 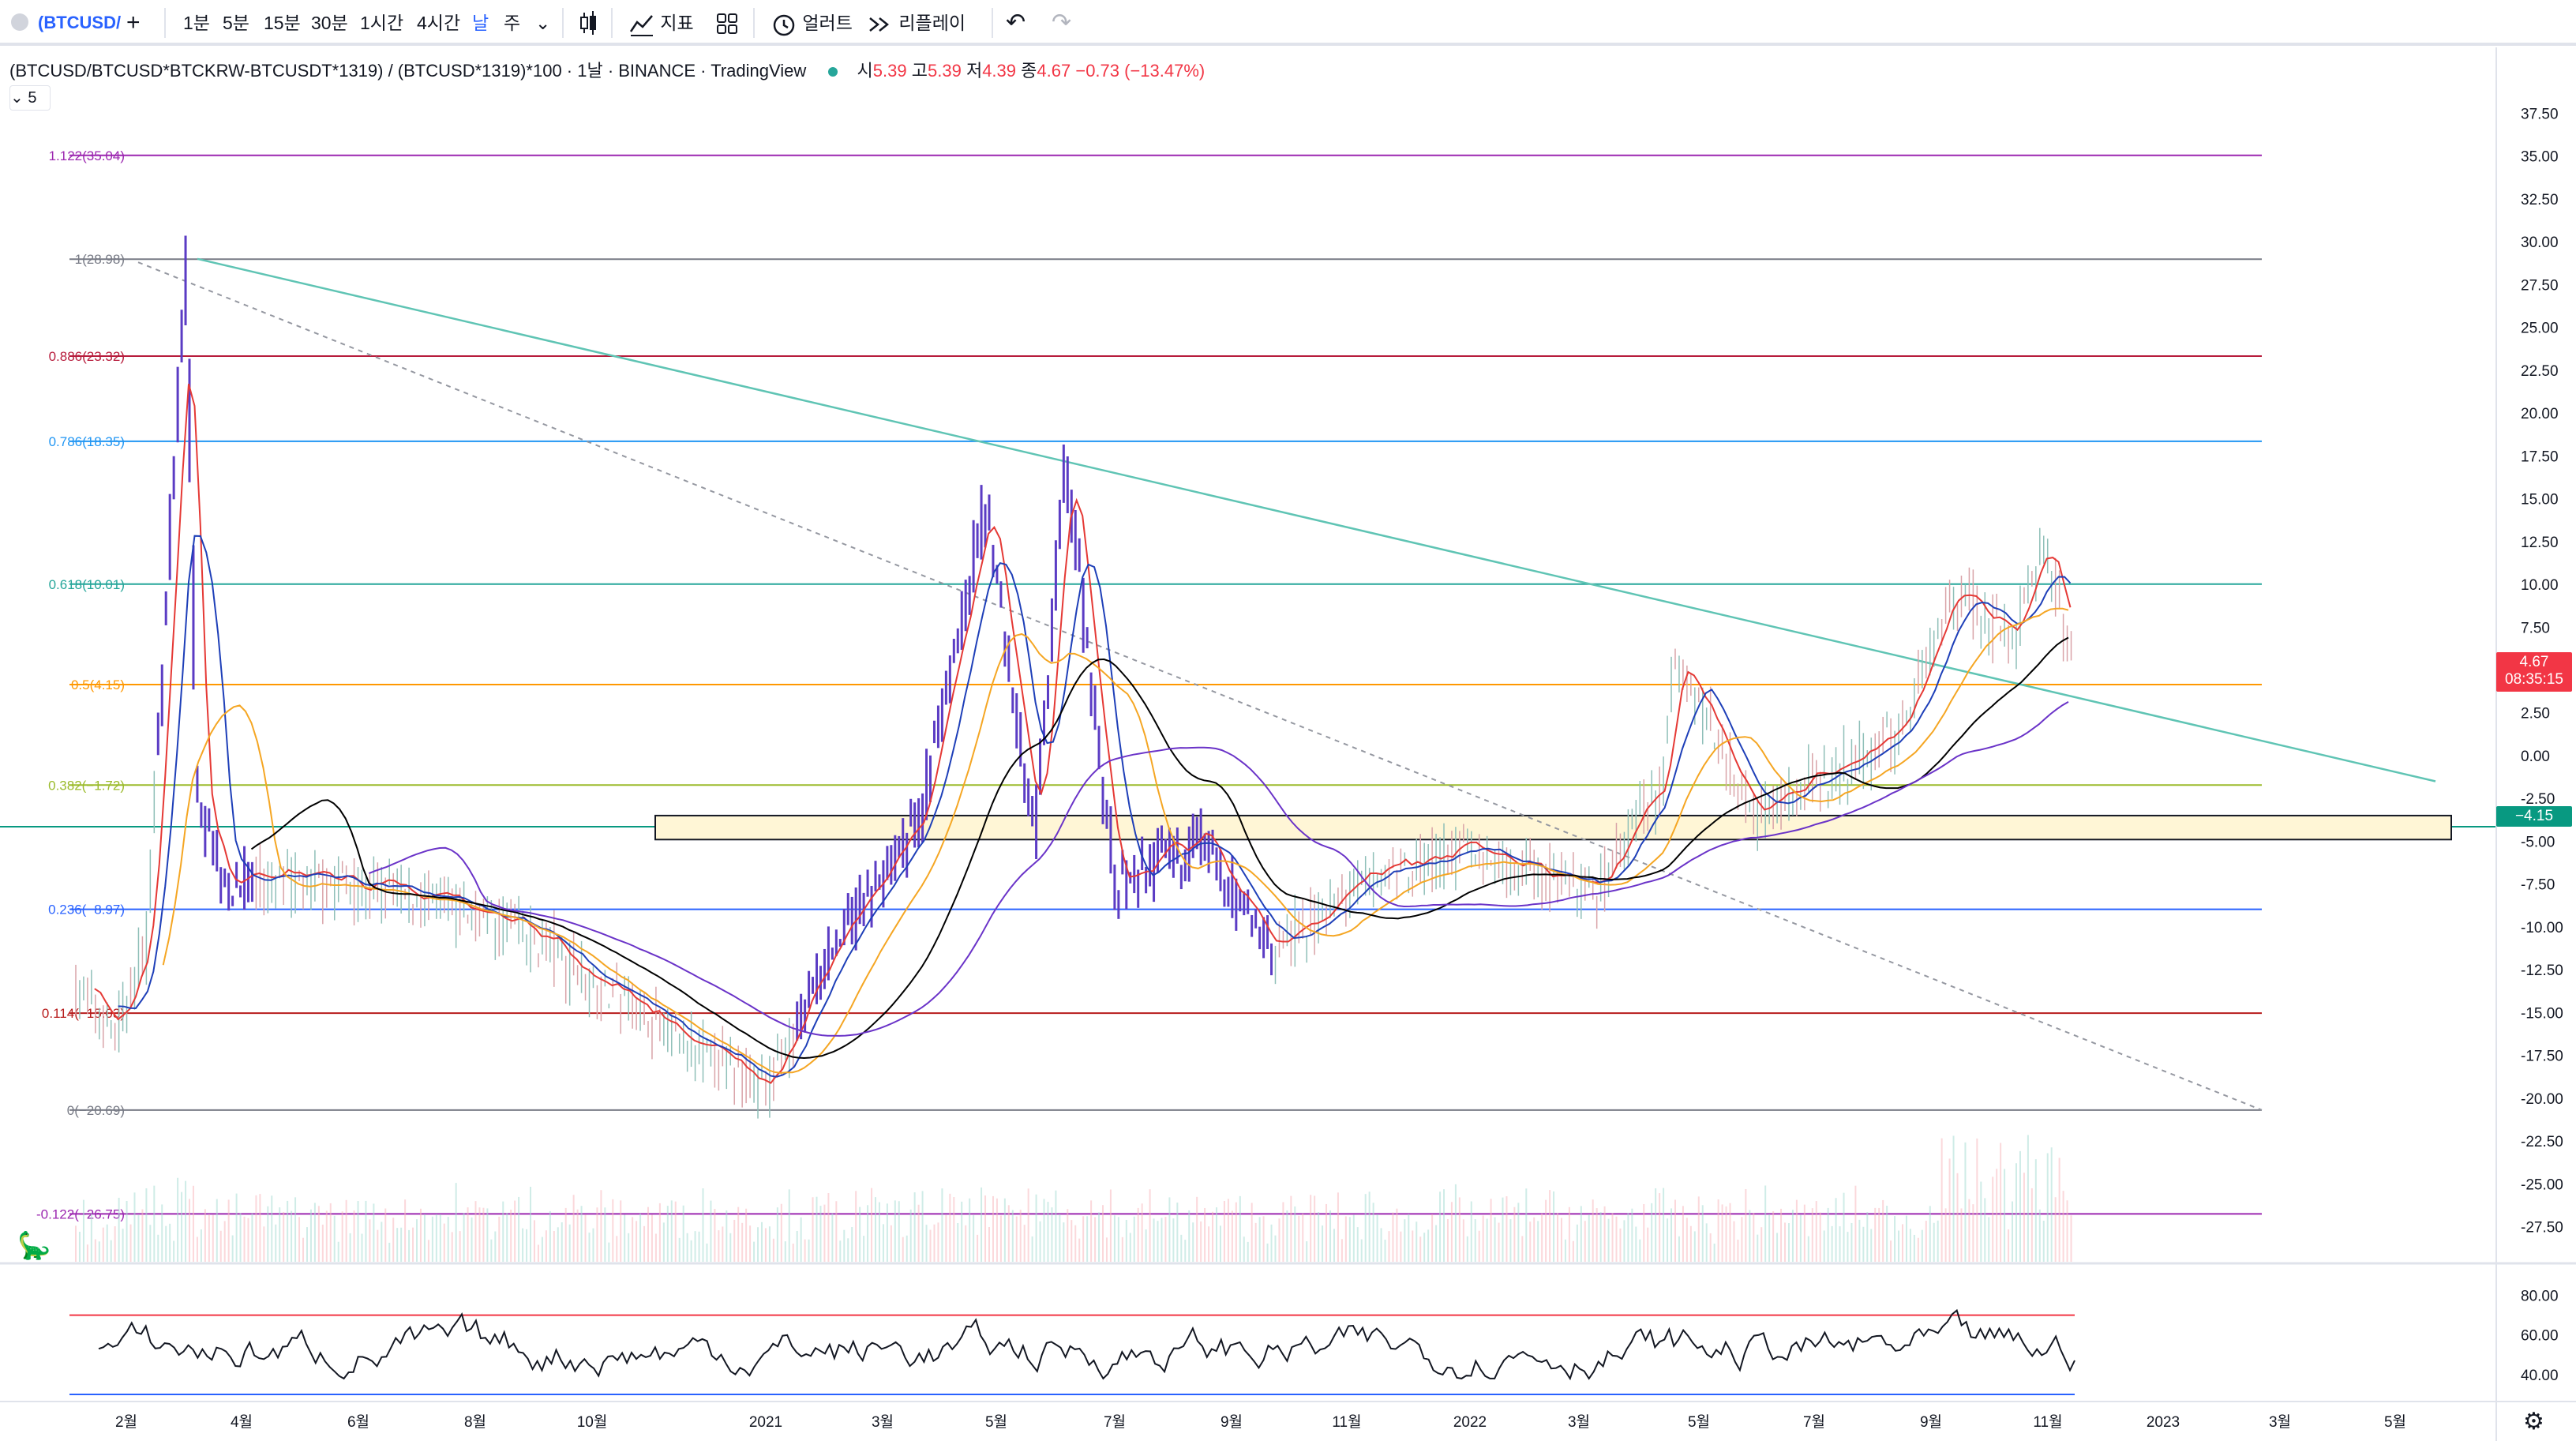 I want to click on alert-label: 얼러트, so click(x=828, y=23).